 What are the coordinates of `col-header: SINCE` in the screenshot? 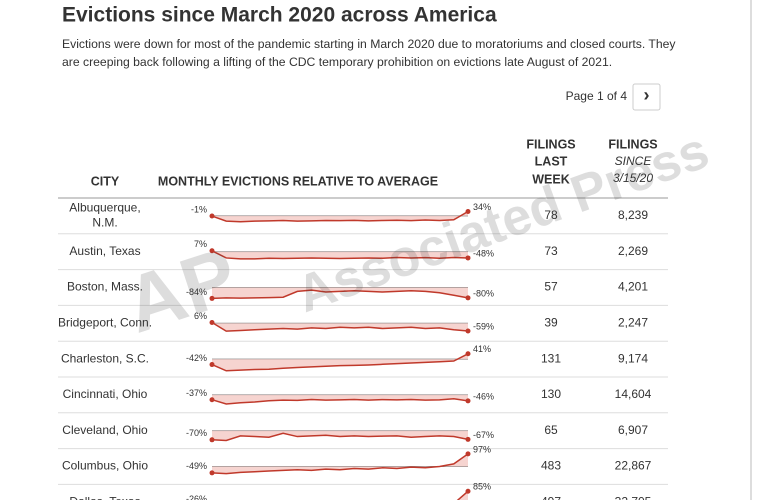 It's located at (634, 161).